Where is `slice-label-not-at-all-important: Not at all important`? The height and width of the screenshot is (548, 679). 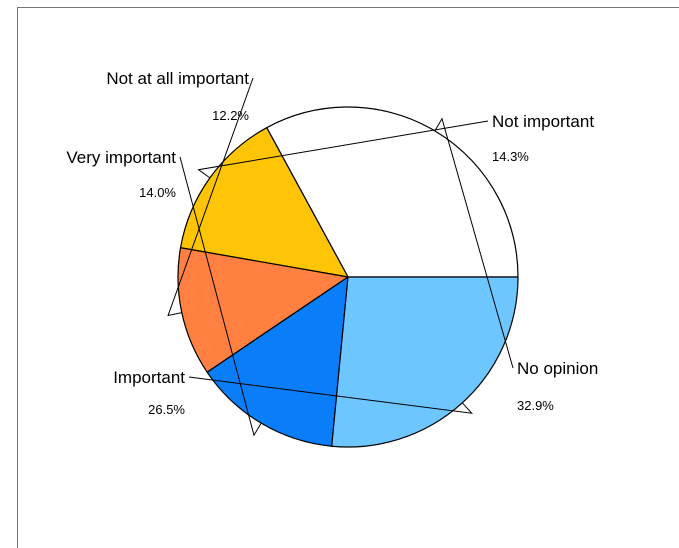 slice-label-not-at-all-important: Not at all important is located at coordinates (177, 78).